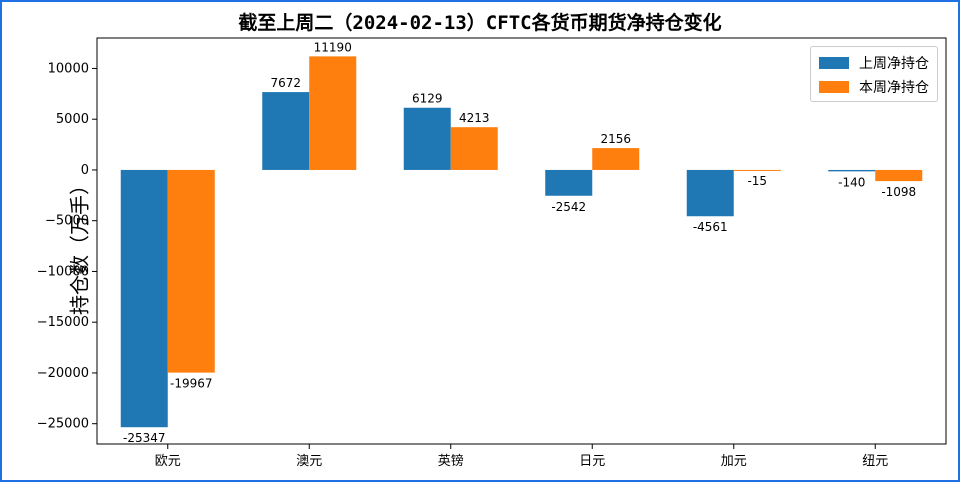 The width and height of the screenshot is (960, 482). I want to click on data-label: -15, so click(757, 181).